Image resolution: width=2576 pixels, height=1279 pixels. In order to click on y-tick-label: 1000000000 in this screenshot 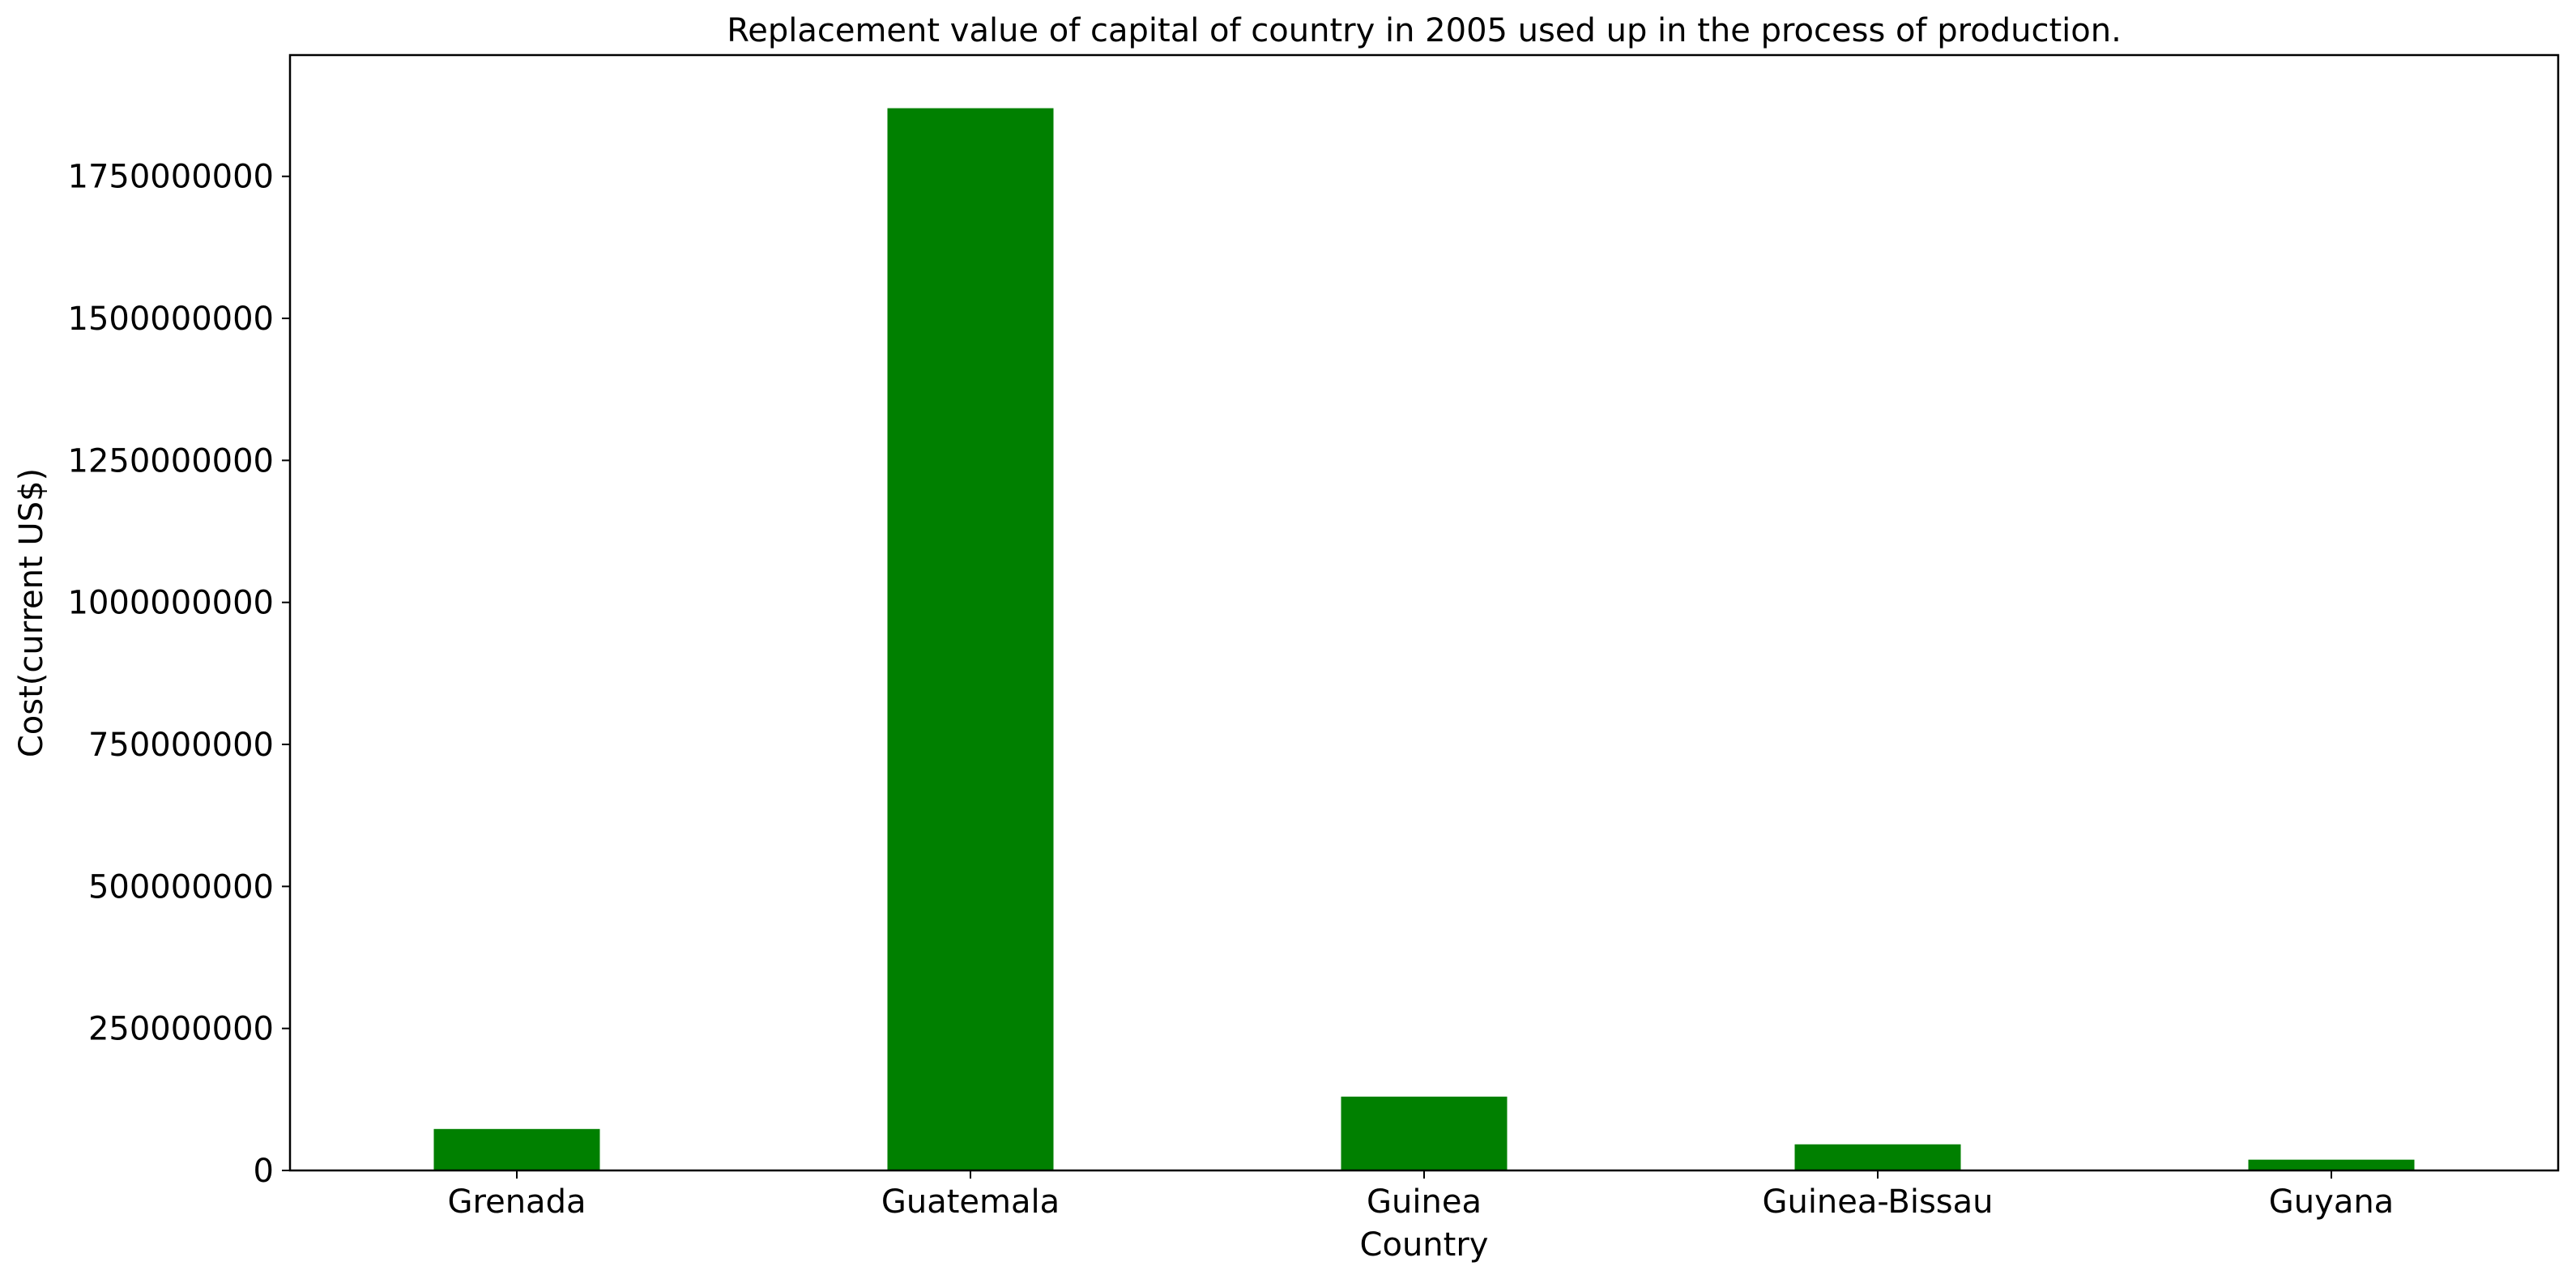, I will do `click(171, 603)`.